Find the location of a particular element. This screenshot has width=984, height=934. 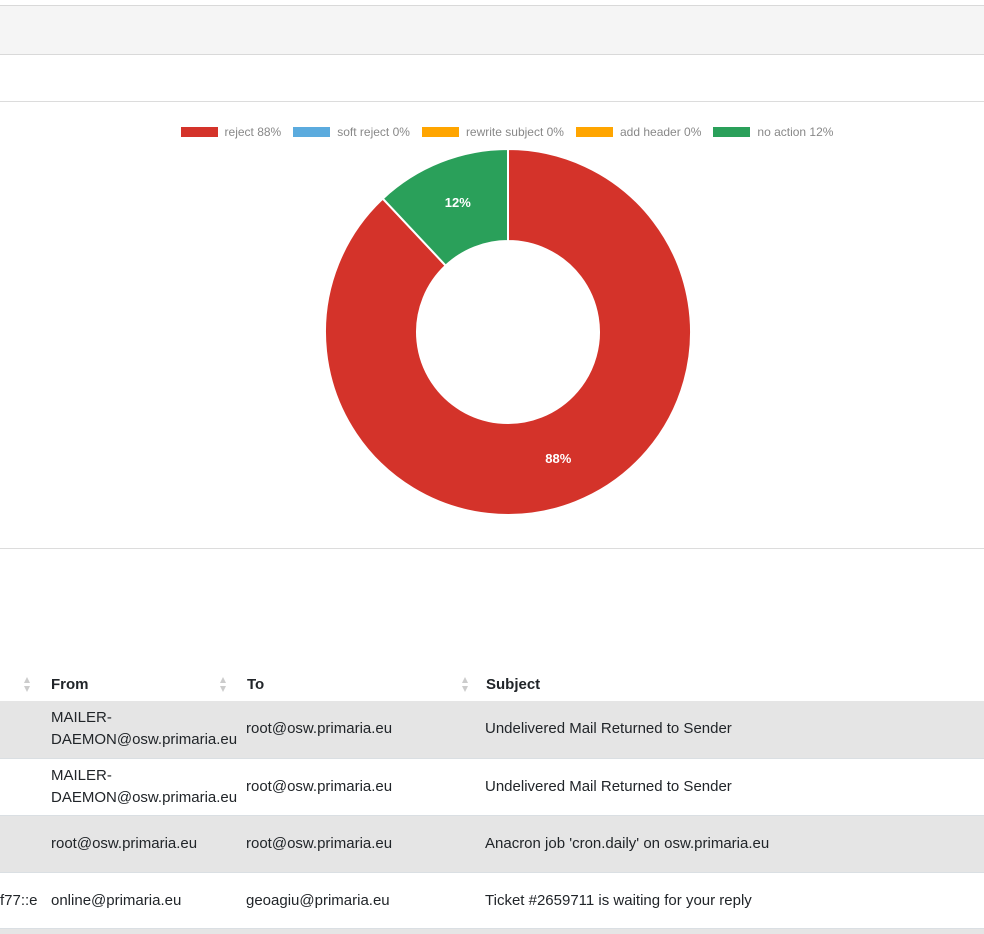

svg-text: 12% is located at coordinates (458, 202).